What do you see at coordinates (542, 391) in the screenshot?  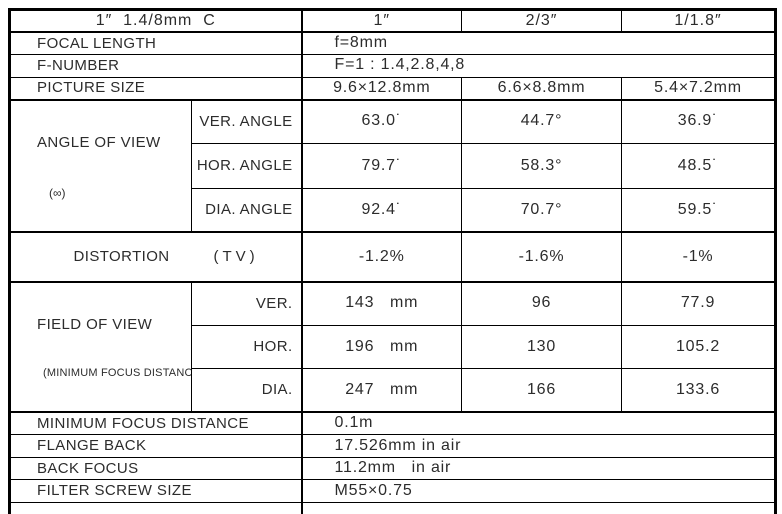 I see `fov-dia-2-3in: 166` at bounding box center [542, 391].